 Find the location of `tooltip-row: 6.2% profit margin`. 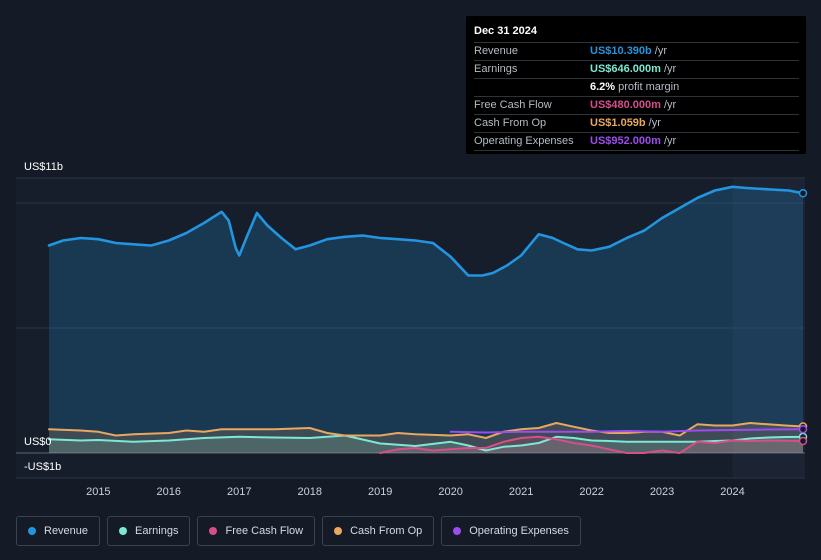

tooltip-row: 6.2% profit margin is located at coordinates (636, 87).